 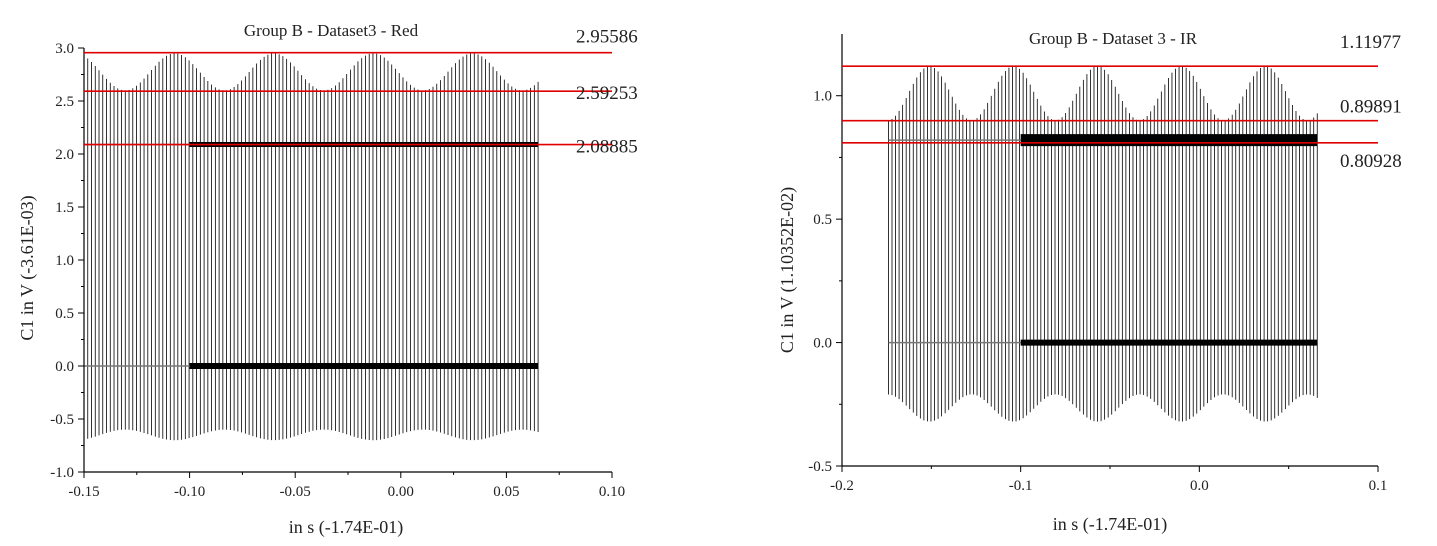 What do you see at coordinates (612, 492) in the screenshot?
I see `x-tick-label: 0.10` at bounding box center [612, 492].